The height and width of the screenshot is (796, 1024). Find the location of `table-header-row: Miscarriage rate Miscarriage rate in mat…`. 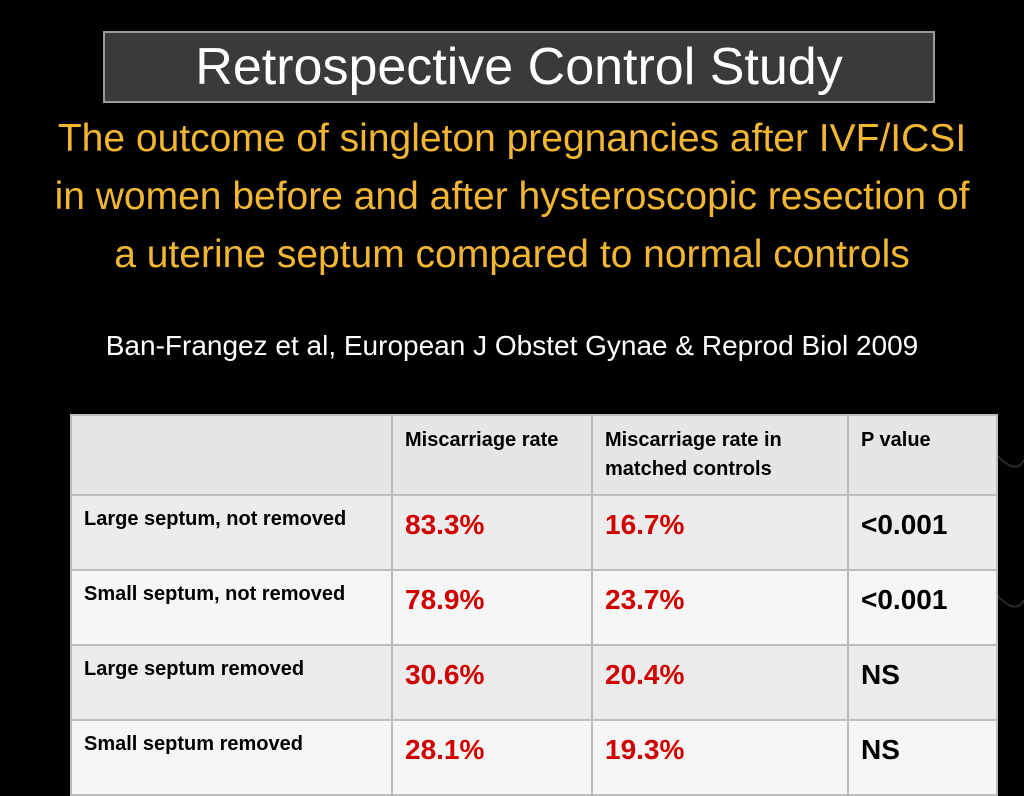

table-header-row: Miscarriage rate Miscarriage rate in mat… is located at coordinates (534, 455).